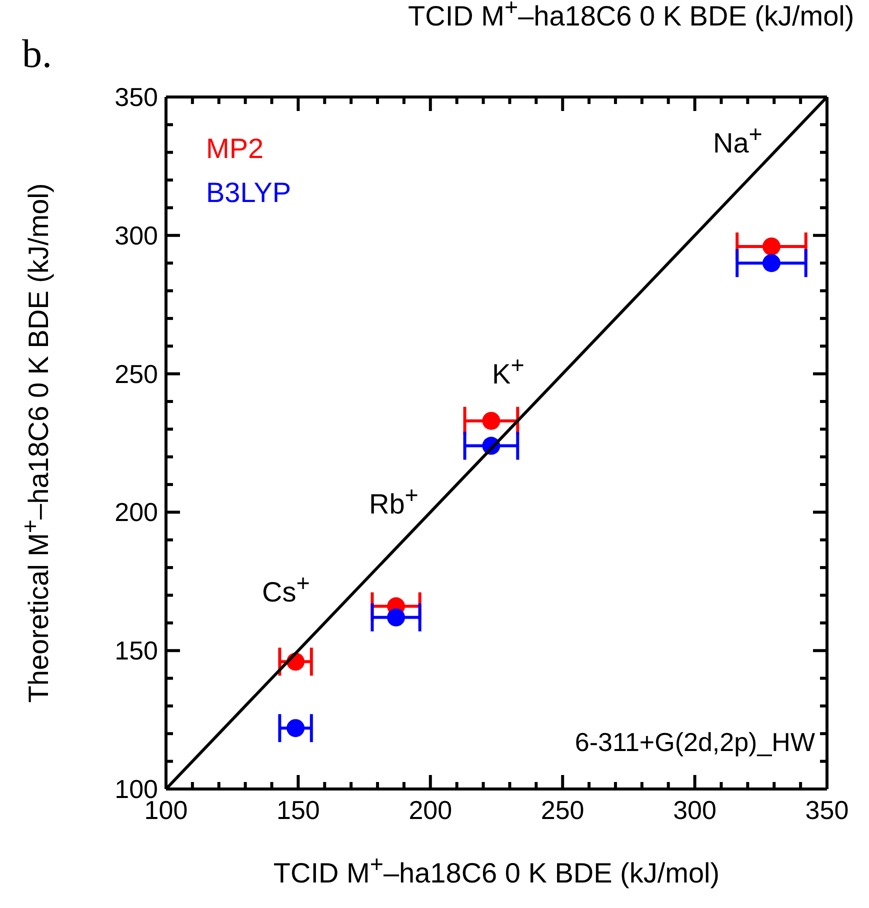 The height and width of the screenshot is (908, 869). I want to click on x-tick-label: 150, so click(298, 810).